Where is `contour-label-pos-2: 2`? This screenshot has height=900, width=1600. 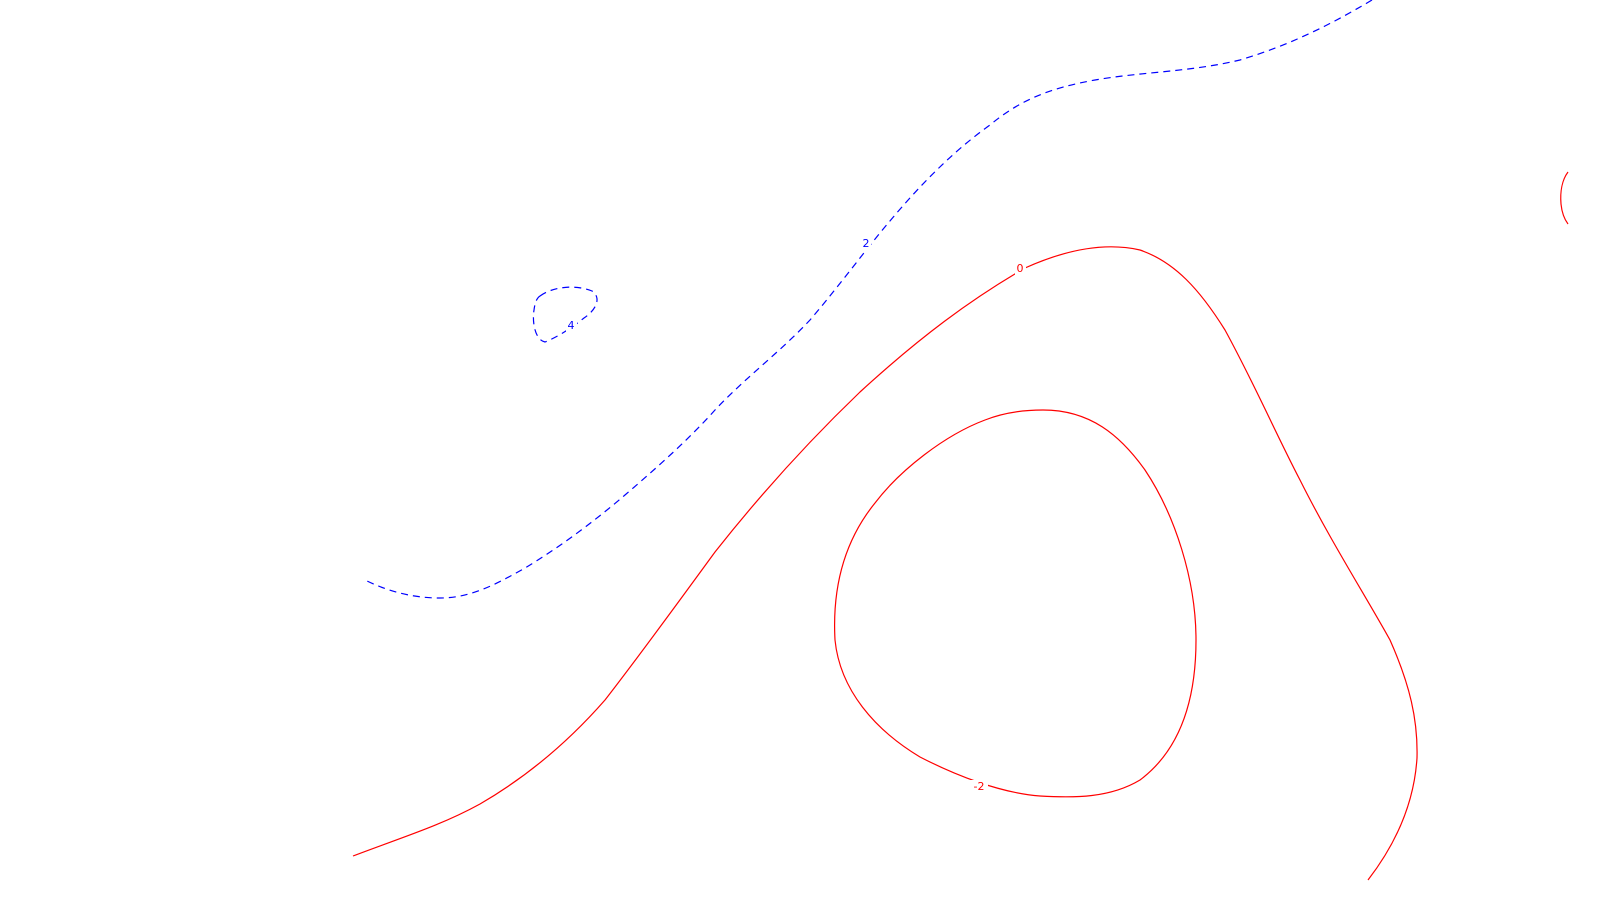 contour-label-pos-2: 2 is located at coordinates (865, 244).